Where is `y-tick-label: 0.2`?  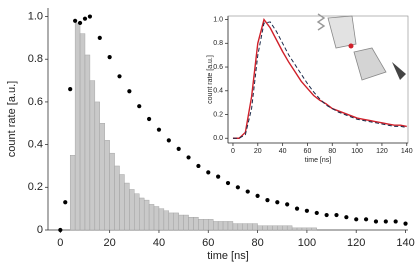 y-tick-label: 0.2 is located at coordinates (35, 187).